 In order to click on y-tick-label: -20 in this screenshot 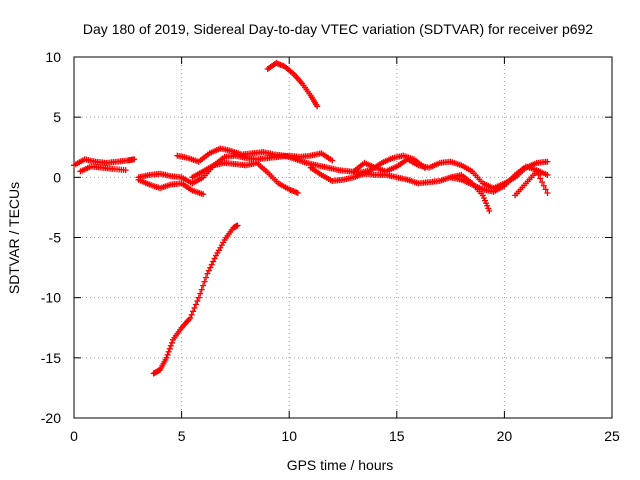, I will do `click(51, 418)`.